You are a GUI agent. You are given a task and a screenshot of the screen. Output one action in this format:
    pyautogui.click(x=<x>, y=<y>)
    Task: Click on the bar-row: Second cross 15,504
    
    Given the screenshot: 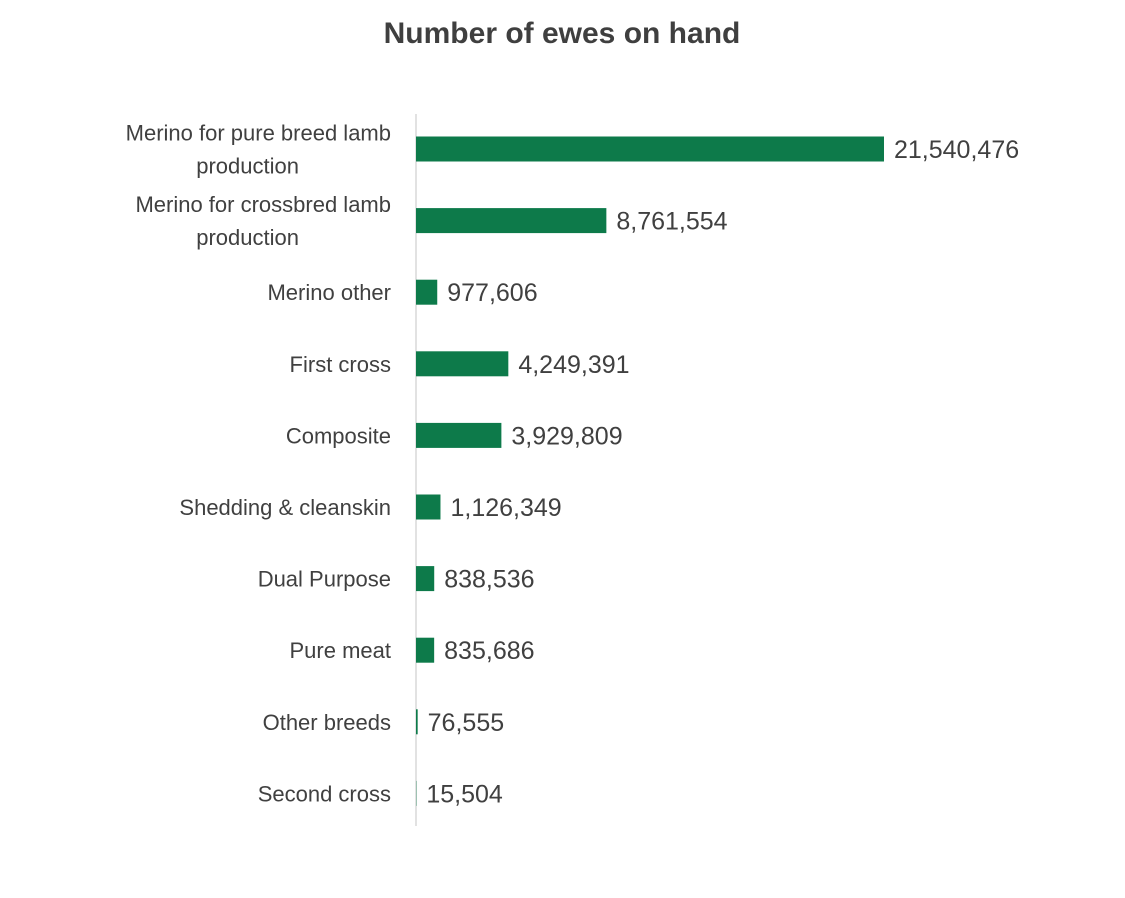 What is the action you would take?
    pyautogui.click(x=380, y=794)
    